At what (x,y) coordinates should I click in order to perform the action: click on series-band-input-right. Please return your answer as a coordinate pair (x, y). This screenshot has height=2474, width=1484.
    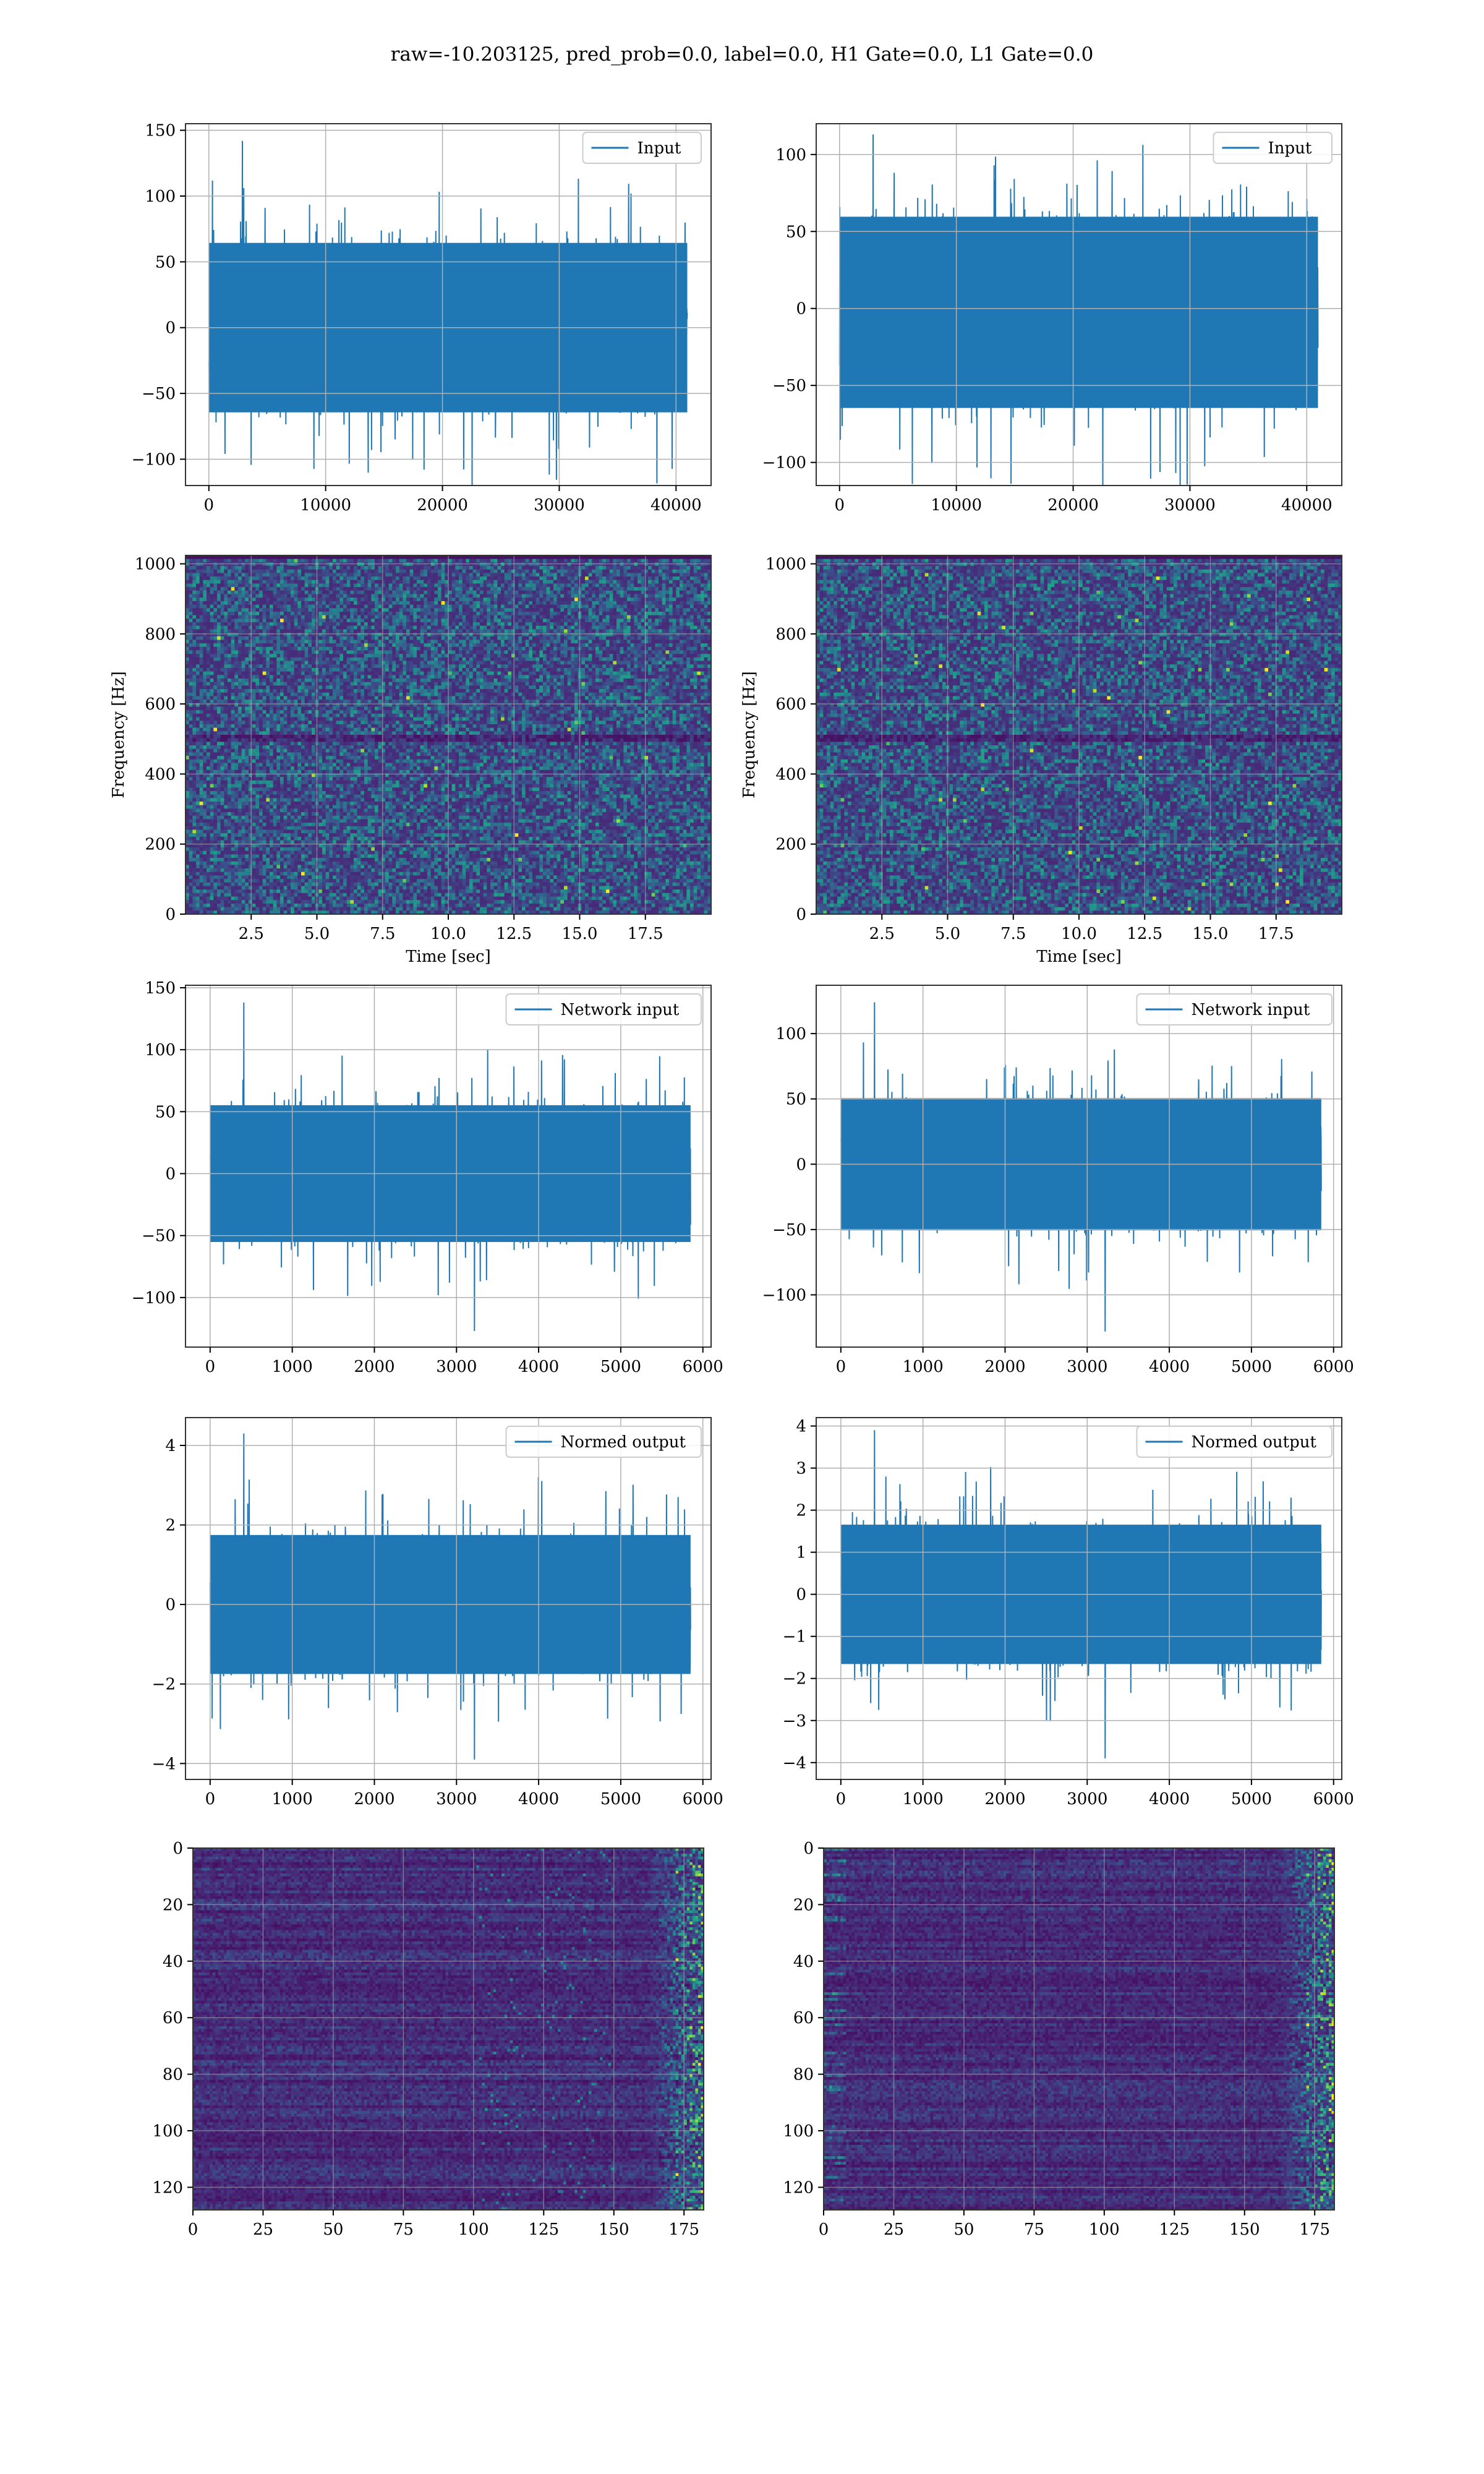
    Looking at the image, I should click on (1079, 312).